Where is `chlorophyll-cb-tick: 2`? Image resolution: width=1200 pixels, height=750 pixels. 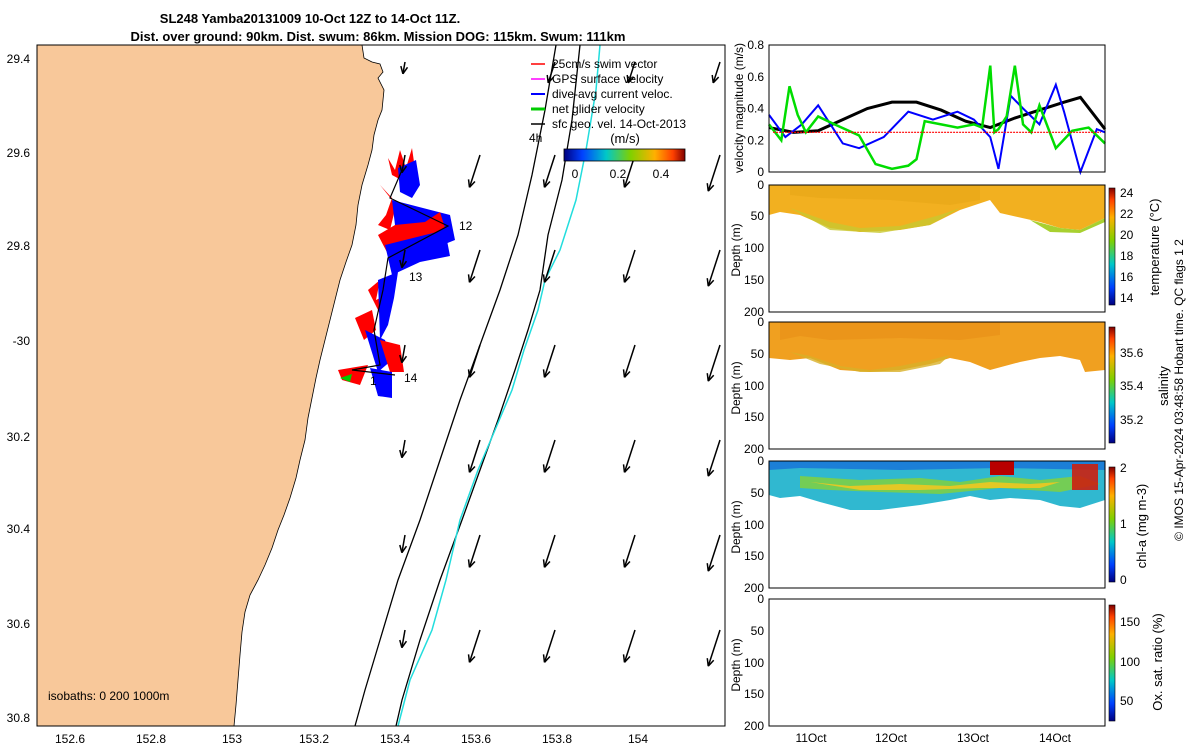
chlorophyll-cb-tick: 2 is located at coordinates (1123, 468).